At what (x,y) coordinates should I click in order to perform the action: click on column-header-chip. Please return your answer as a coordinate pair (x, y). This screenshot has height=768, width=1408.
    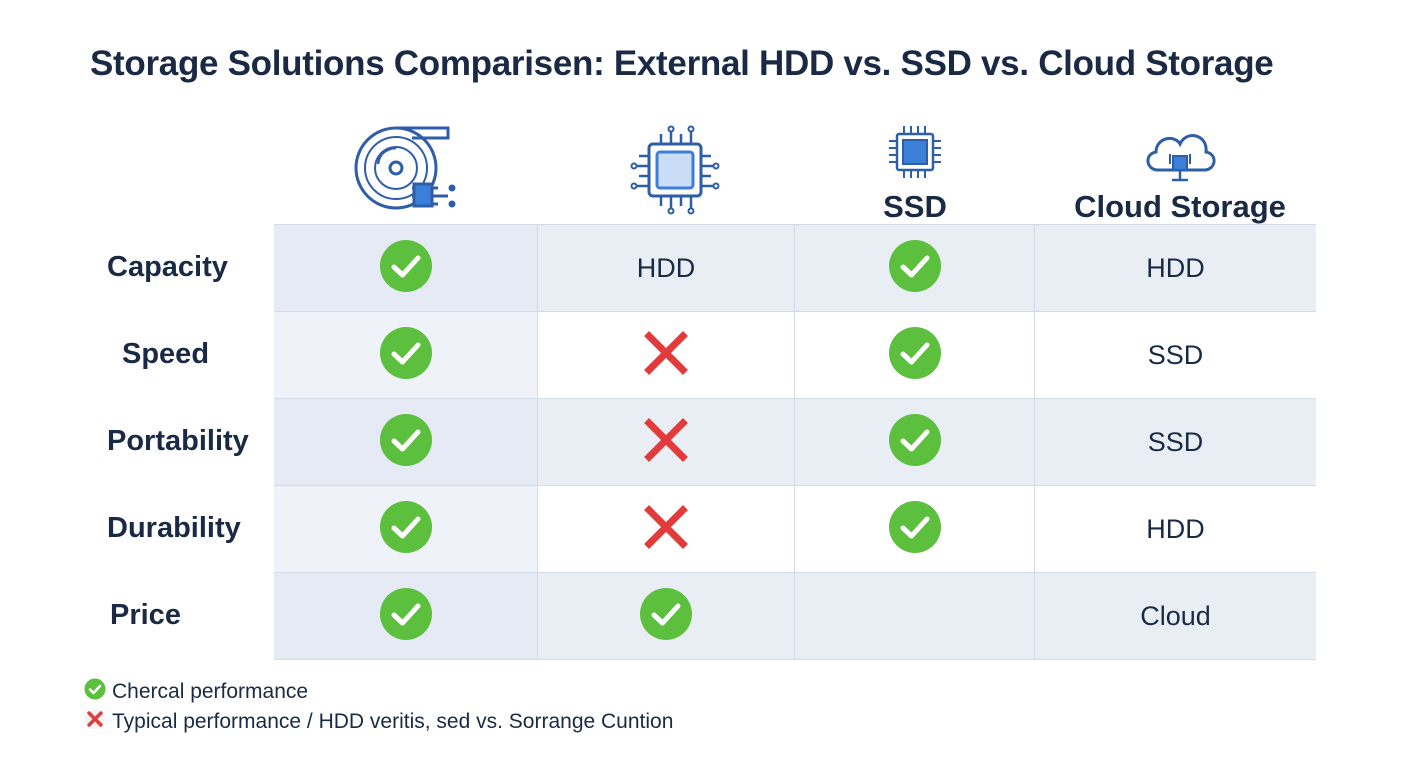
    Looking at the image, I should click on (675, 166).